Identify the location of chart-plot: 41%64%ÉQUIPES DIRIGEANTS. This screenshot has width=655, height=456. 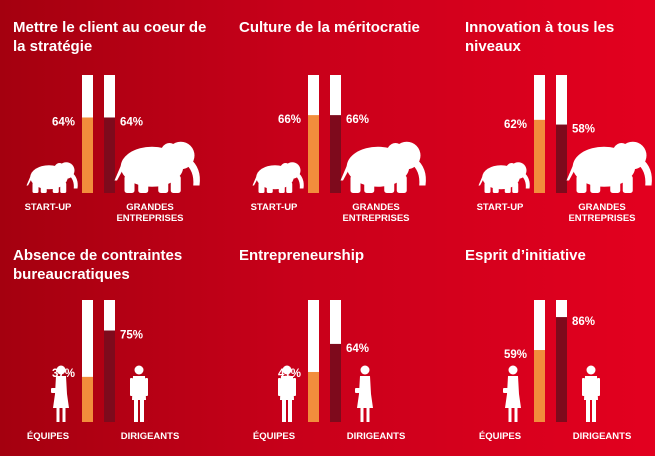
(329, 371).